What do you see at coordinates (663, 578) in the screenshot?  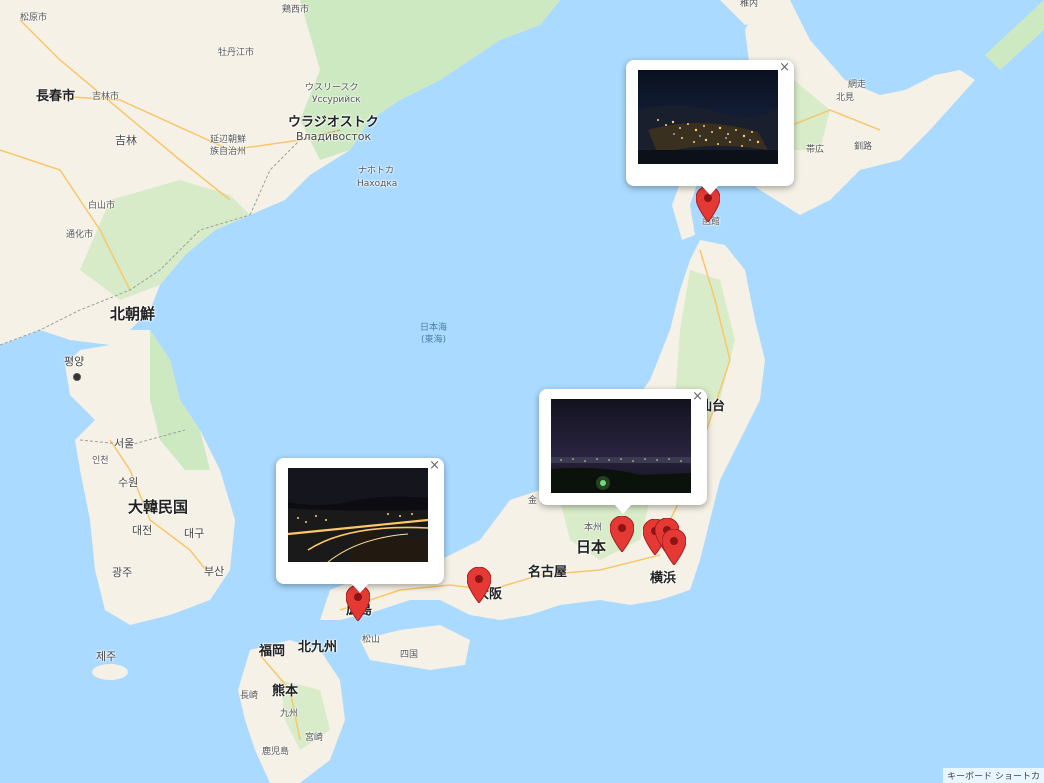 I see `label-yokohama: 横浜` at bounding box center [663, 578].